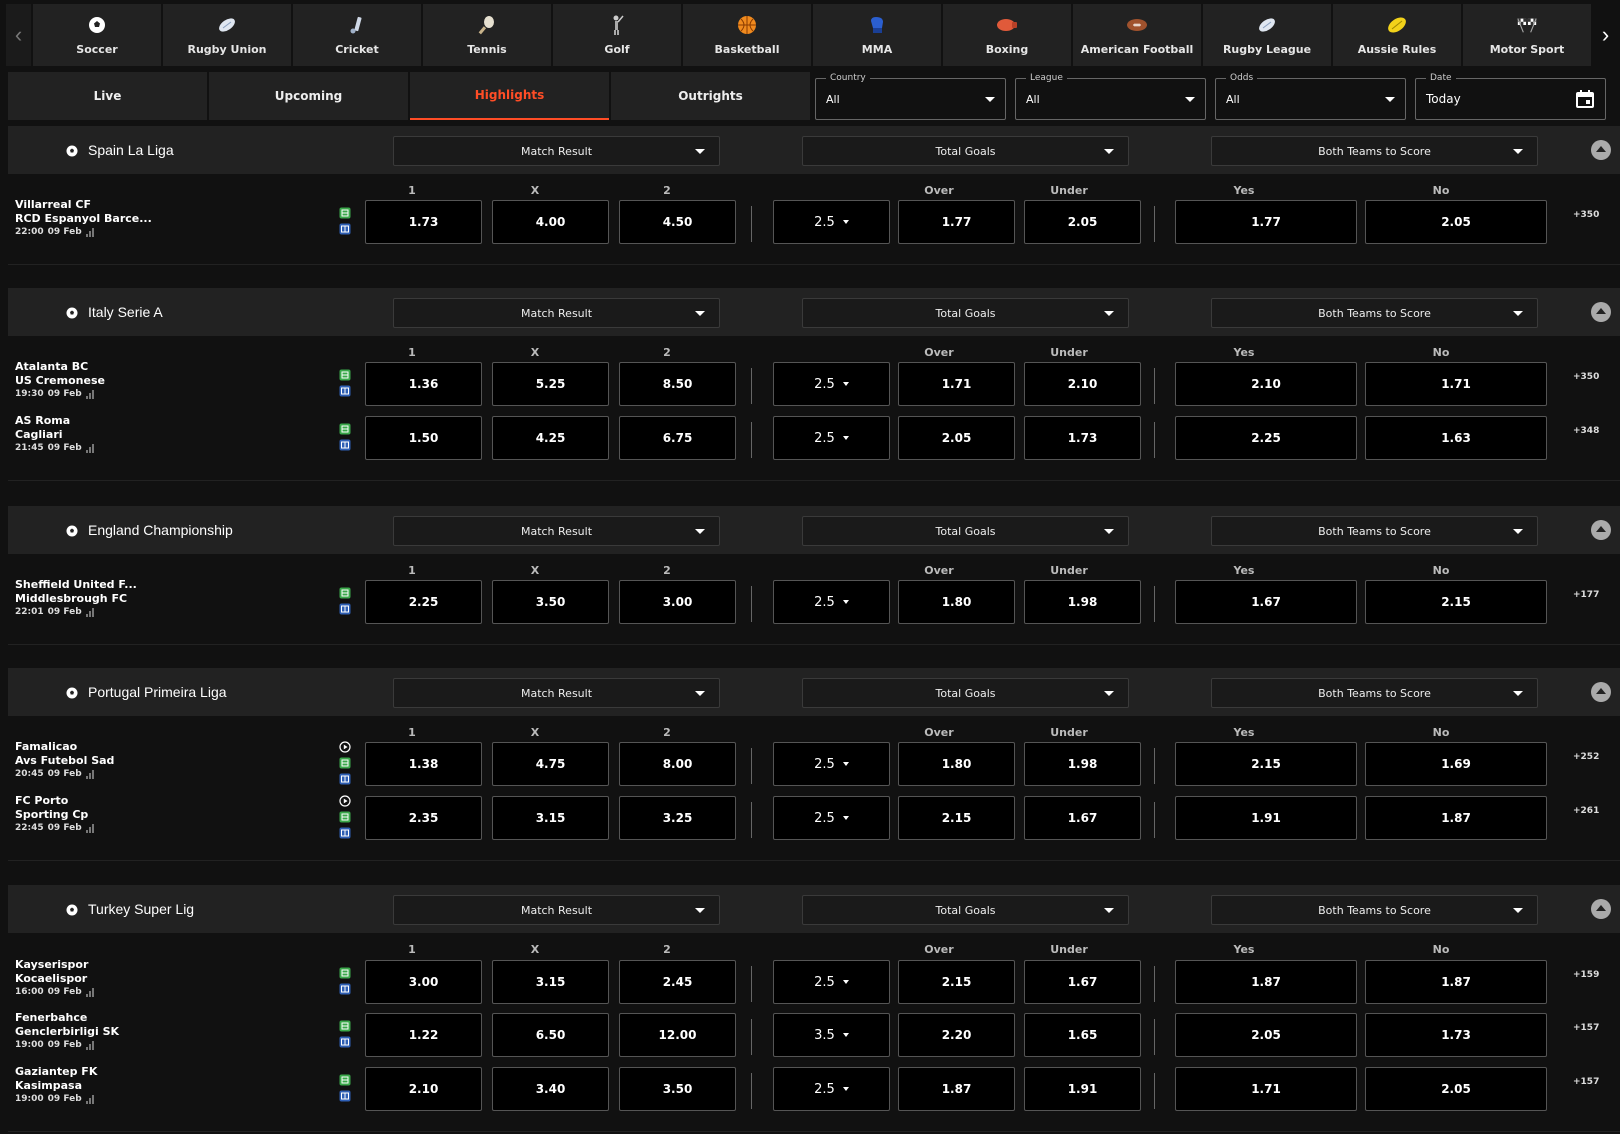  What do you see at coordinates (1007, 35) in the screenshot?
I see `sport-item-boxing: Boxing` at bounding box center [1007, 35].